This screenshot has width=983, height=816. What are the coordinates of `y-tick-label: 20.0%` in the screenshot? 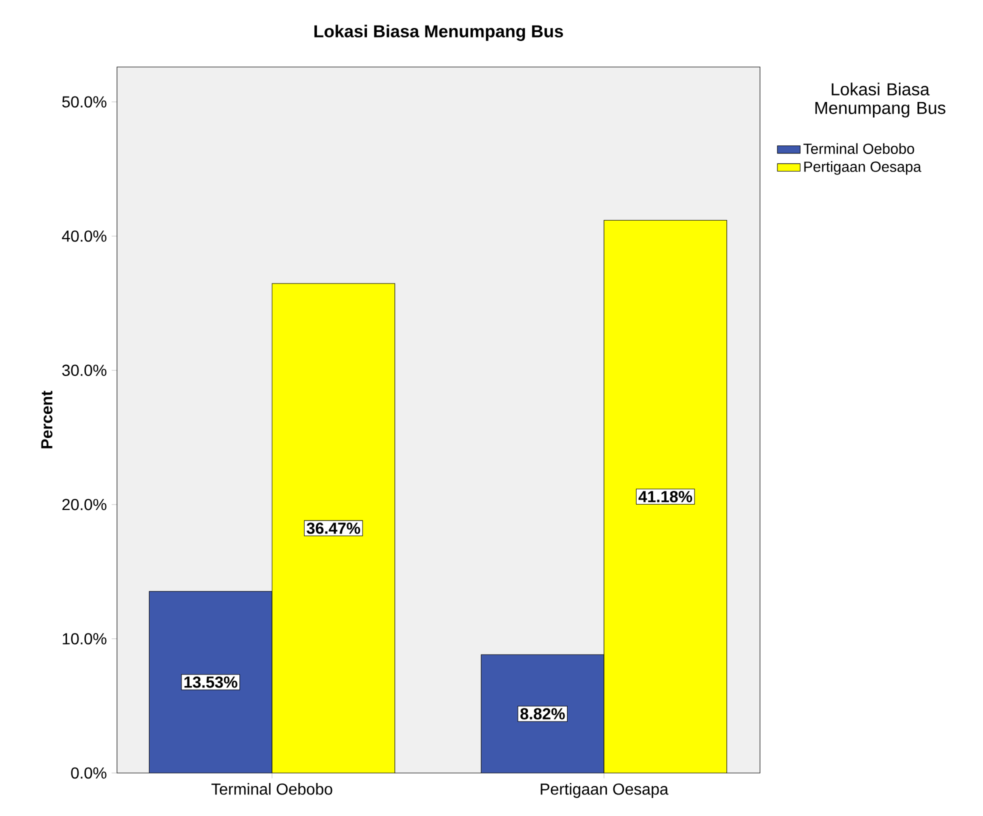 It's located at (84, 504).